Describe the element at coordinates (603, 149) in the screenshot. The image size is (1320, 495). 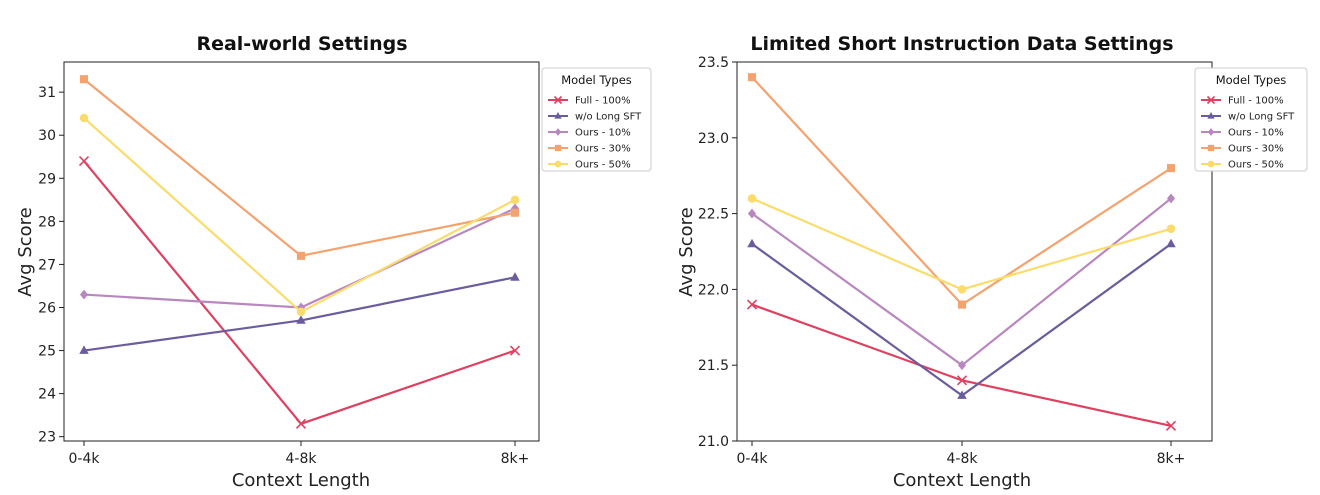
I see `legend-label: Ours - 30%` at that location.